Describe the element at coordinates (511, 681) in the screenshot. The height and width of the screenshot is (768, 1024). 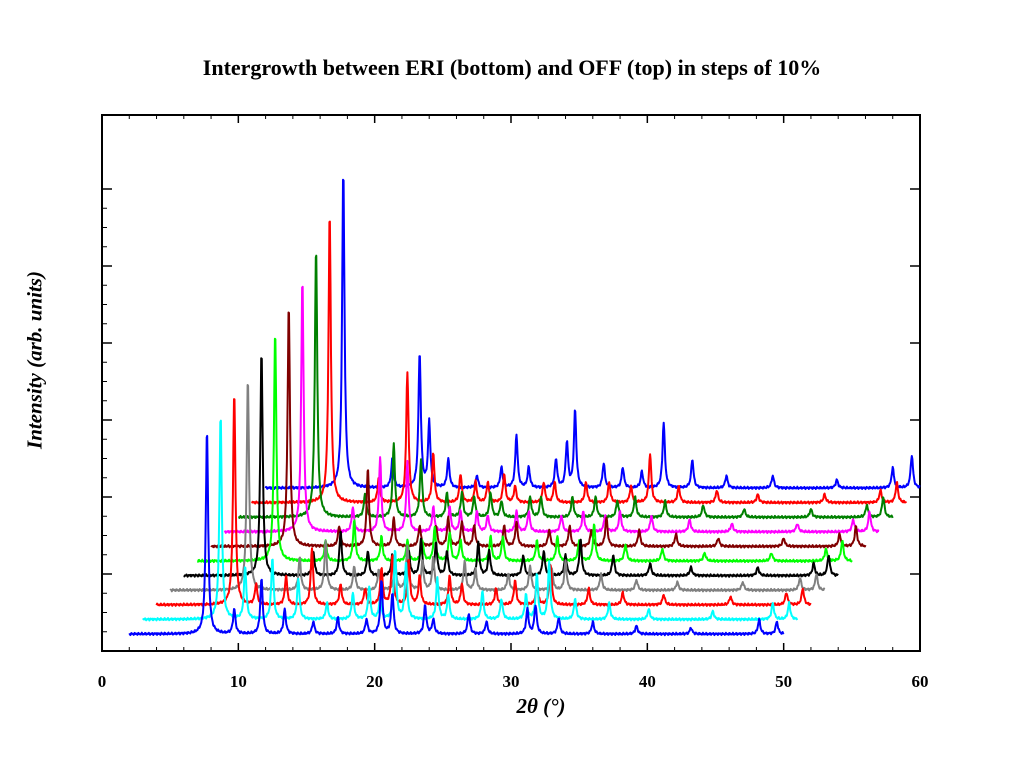
I see `x-tick-label: 30` at that location.